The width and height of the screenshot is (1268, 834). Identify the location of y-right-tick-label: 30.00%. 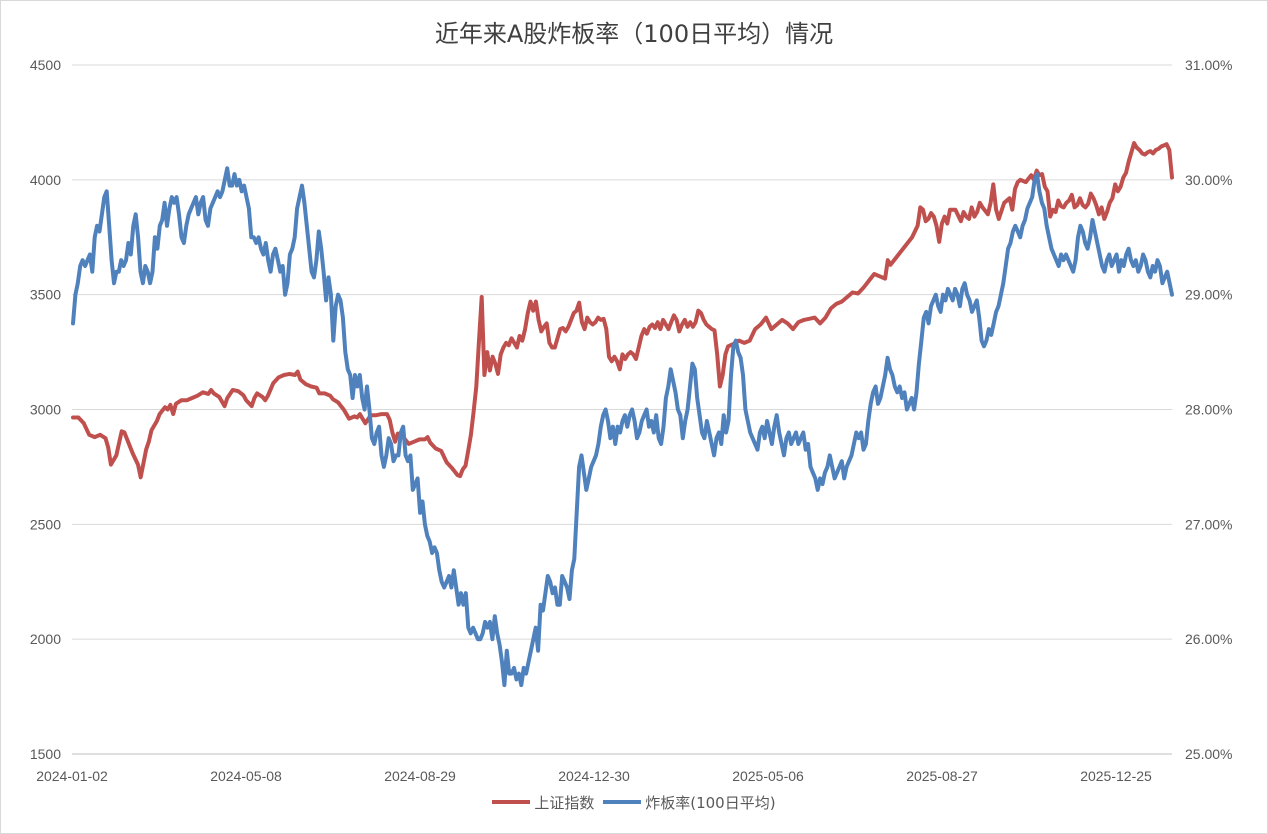
(1208, 180).